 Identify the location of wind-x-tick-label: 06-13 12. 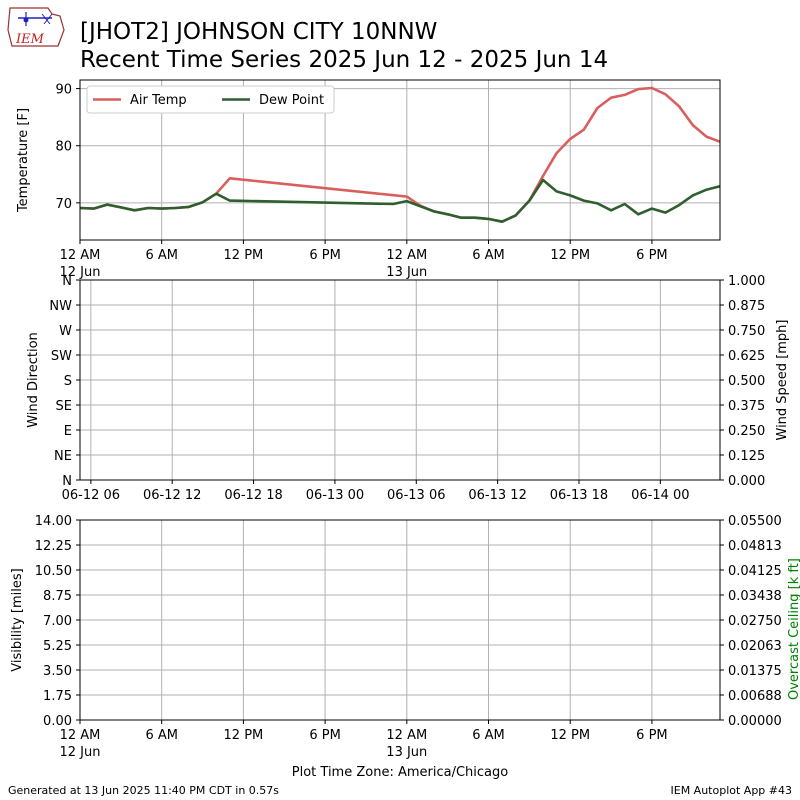
(497, 495).